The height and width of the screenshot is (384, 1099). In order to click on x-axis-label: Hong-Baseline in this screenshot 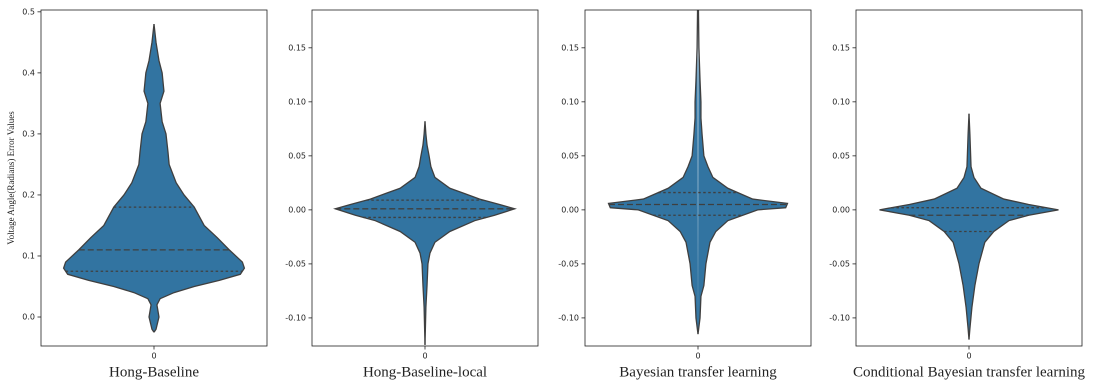, I will do `click(154, 372)`.